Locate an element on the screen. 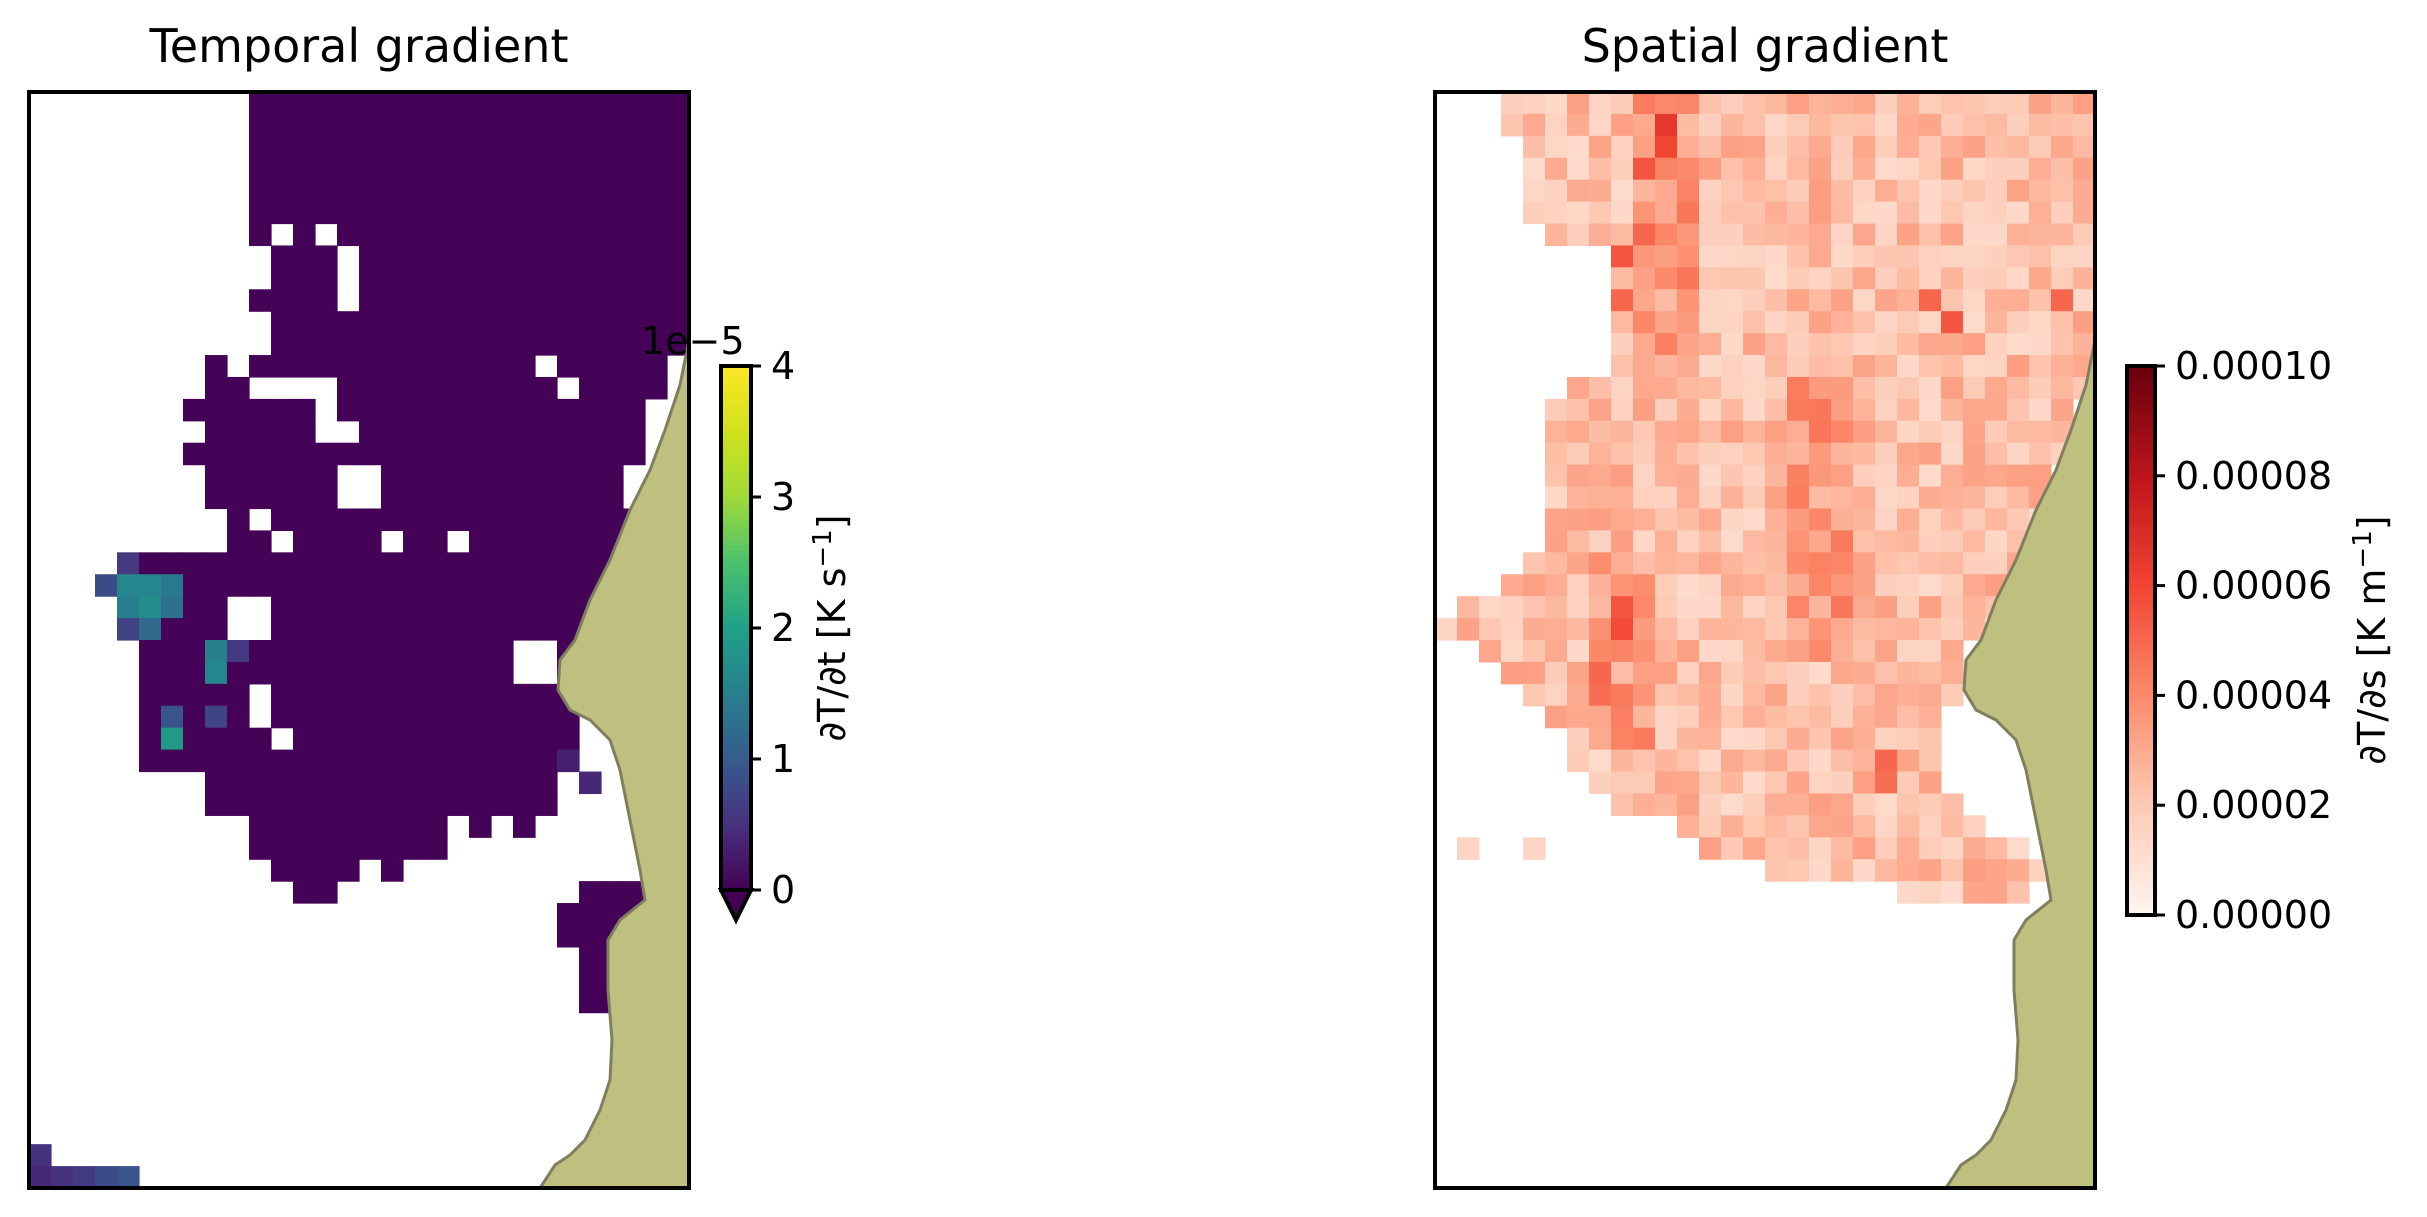 This screenshot has width=2427, height=1217. temporal-colorbar-tick-label: 0 is located at coordinates (783, 890).